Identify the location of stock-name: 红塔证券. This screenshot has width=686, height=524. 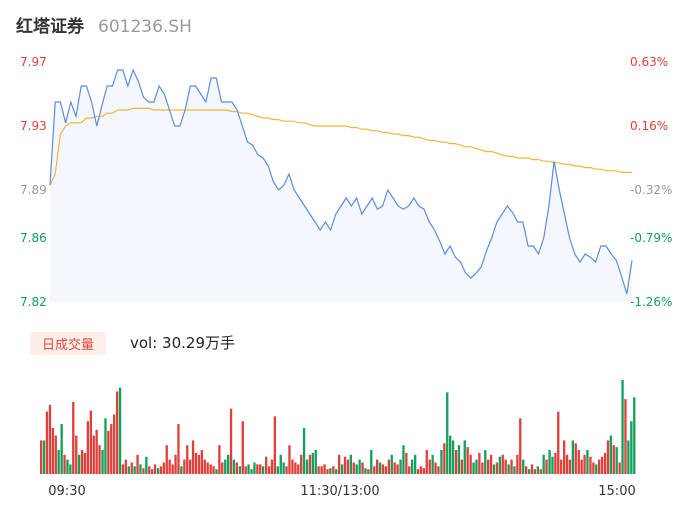
(50, 27).